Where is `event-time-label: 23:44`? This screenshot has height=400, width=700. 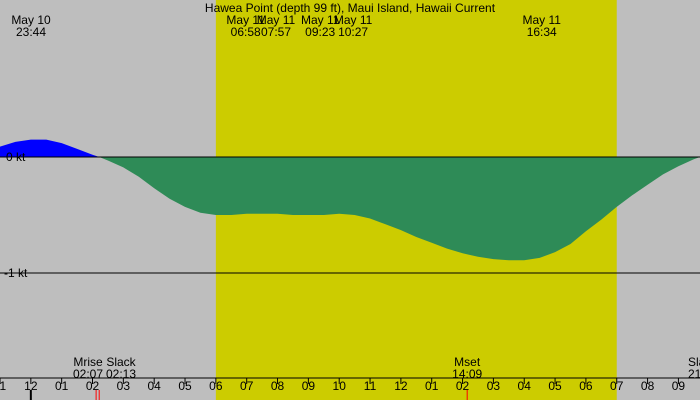
event-time-label: 23:44 is located at coordinates (31, 32).